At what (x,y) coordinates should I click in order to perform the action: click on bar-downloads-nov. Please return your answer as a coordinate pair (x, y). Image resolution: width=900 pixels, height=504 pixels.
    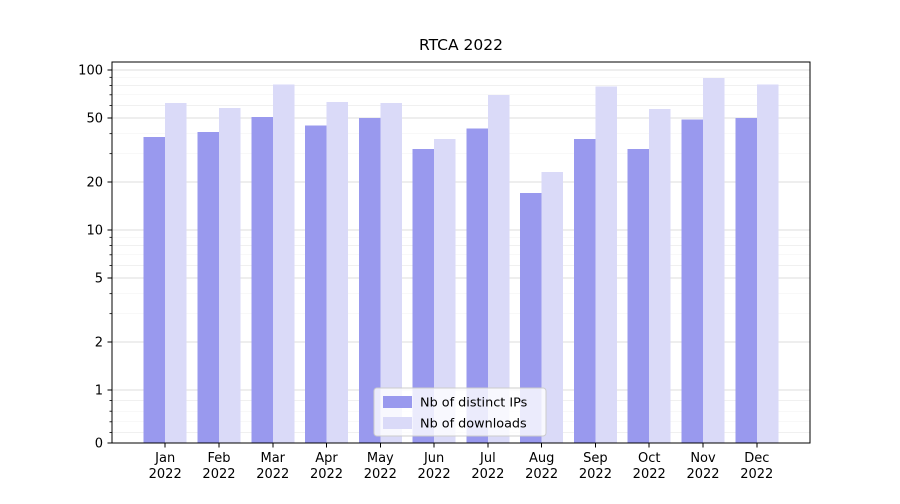
    Looking at the image, I should click on (714, 260).